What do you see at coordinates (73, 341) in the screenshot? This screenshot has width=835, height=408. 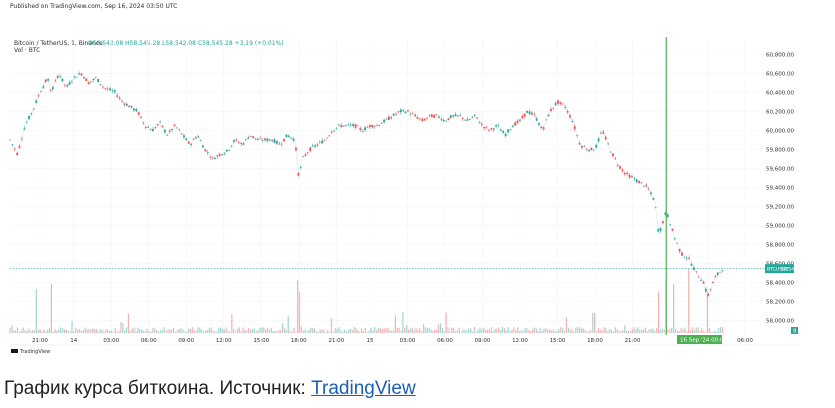 I see `x-tick-label: 14` at bounding box center [73, 341].